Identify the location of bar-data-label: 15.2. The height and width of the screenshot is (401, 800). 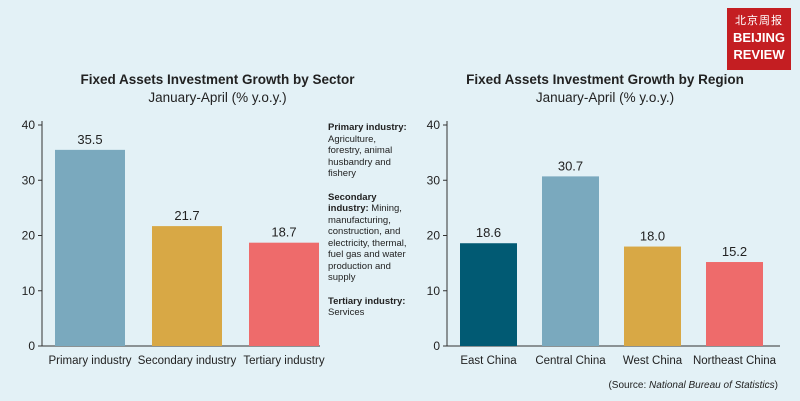
(734, 251).